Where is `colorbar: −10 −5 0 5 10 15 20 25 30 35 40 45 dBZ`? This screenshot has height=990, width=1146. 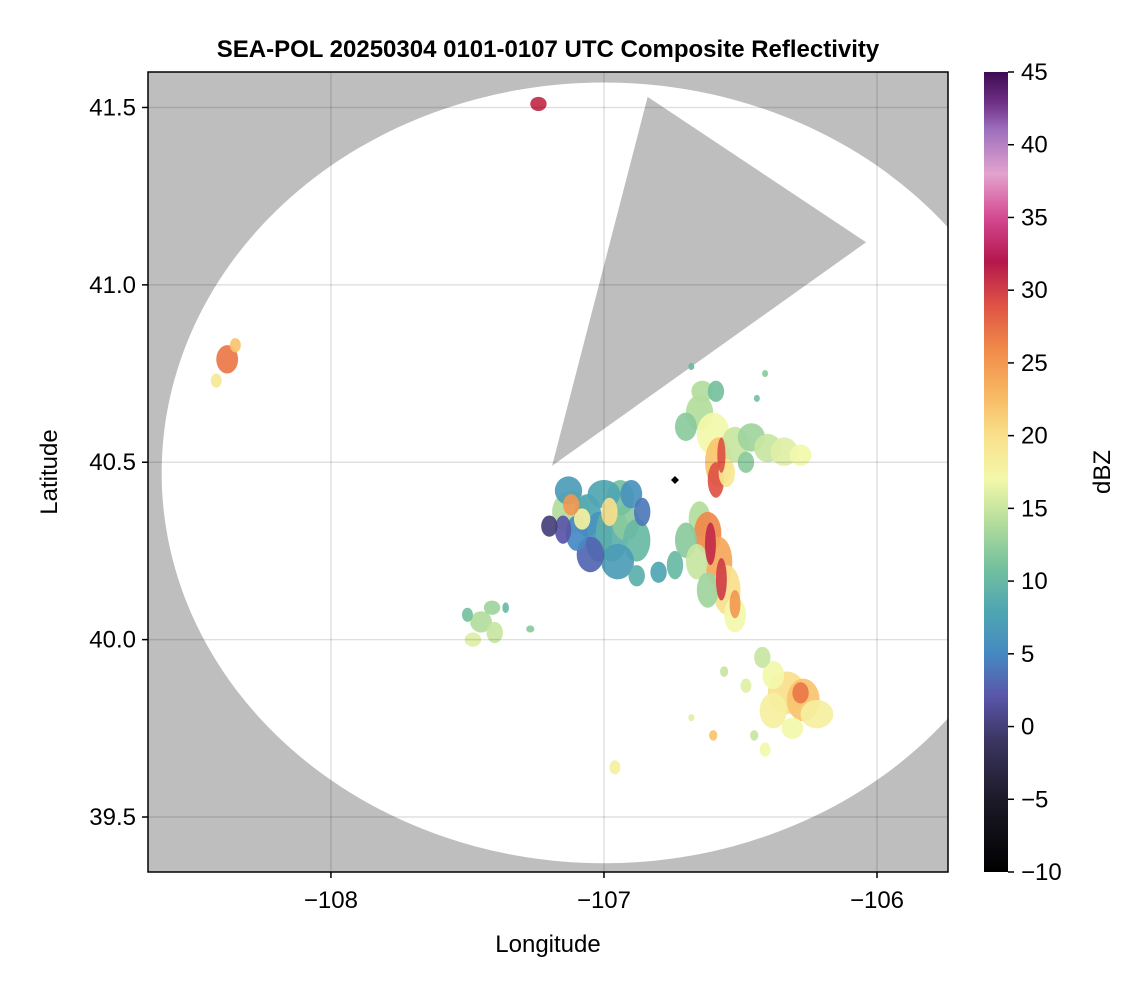 colorbar: −10 −5 0 5 10 15 20 25 30 35 40 45 dBZ is located at coordinates (1050, 472).